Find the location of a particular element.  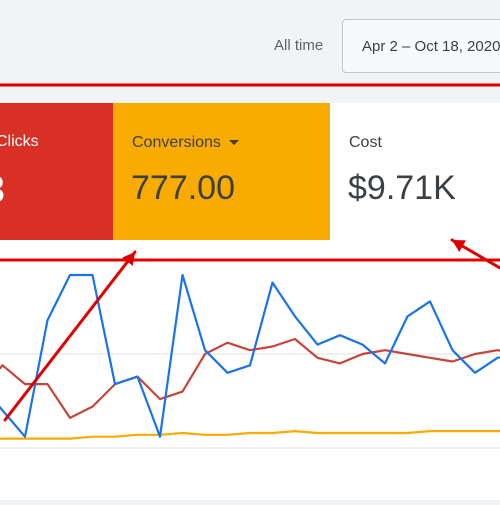

date-range-label: All time is located at coordinates (299, 45).